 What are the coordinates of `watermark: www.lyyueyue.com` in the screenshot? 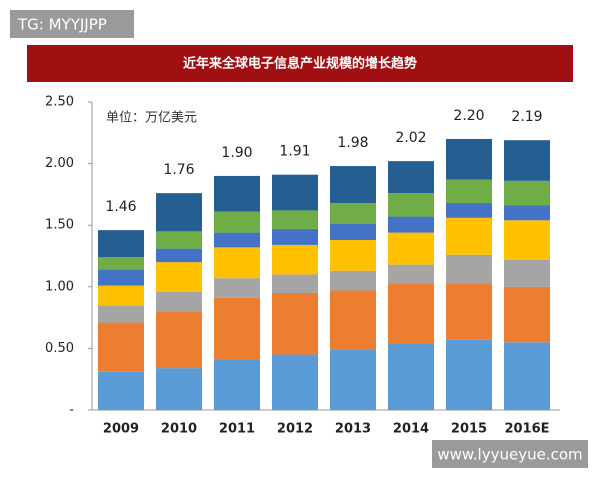 It's located at (509, 455).